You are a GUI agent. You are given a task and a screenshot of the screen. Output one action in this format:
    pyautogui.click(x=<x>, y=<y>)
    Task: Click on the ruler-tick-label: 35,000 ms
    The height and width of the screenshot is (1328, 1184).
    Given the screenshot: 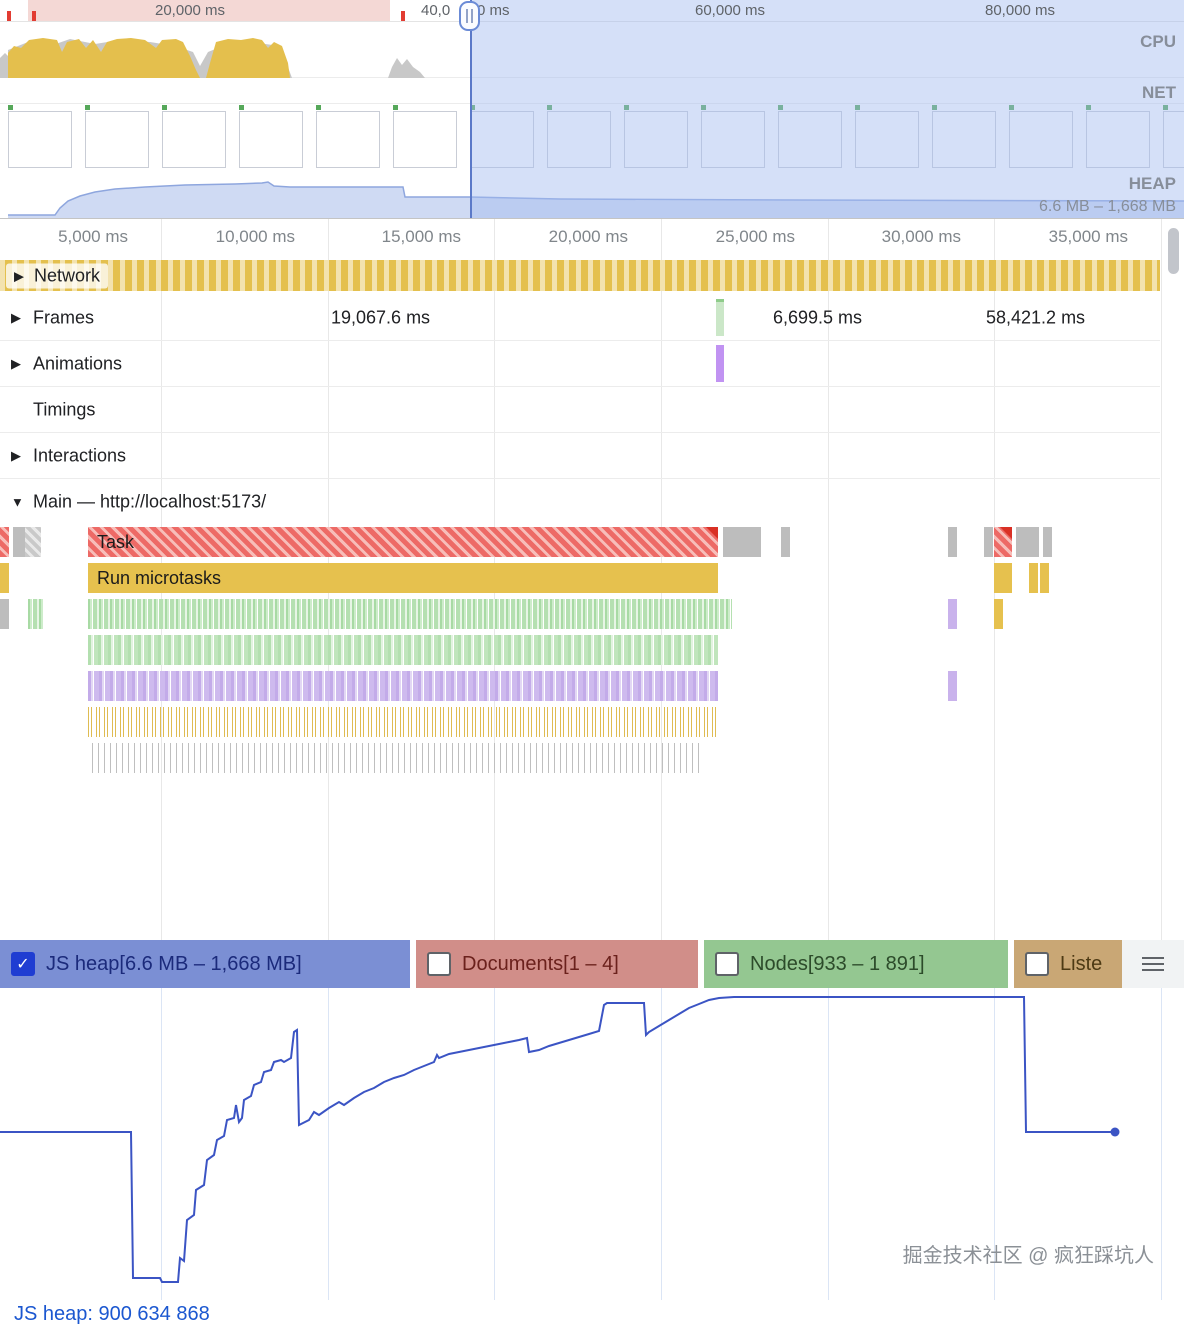 What is the action you would take?
    pyautogui.click(x=1088, y=236)
    